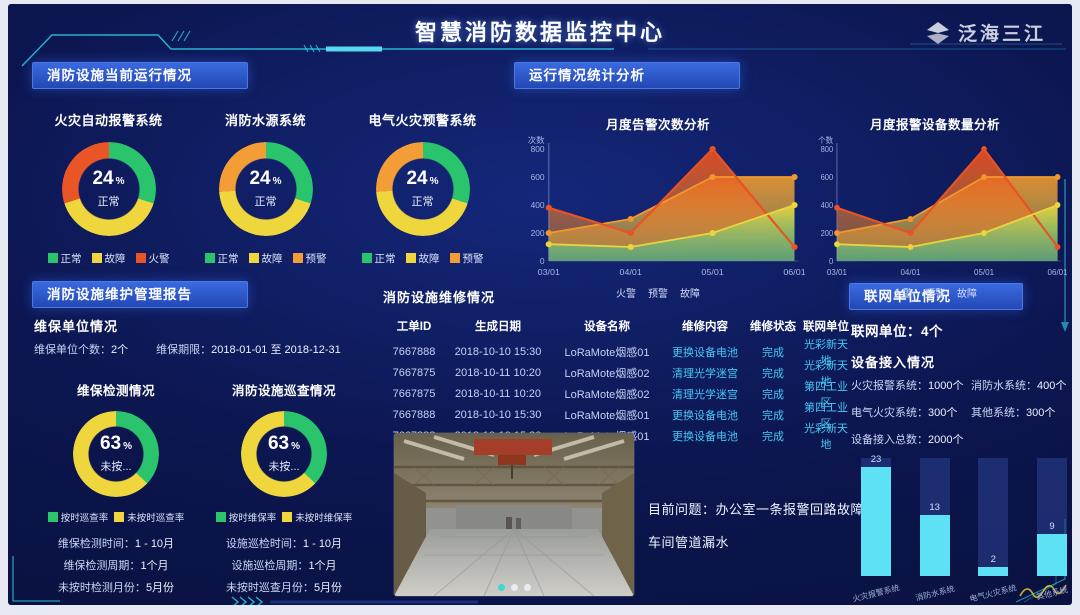  Describe the element at coordinates (907, 440) in the screenshot. I see `stat-item: 设备接入总数：2000个` at that location.